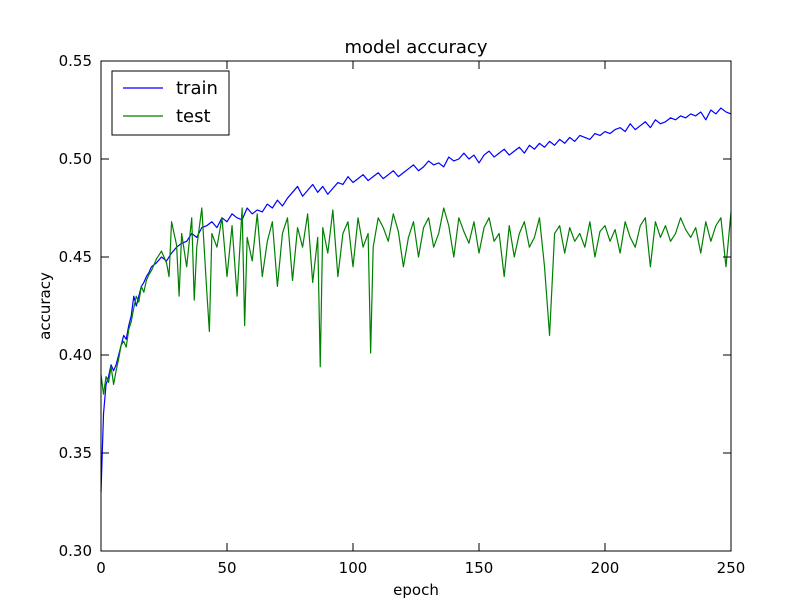 This screenshot has width=812, height=612. Describe the element at coordinates (193, 116) in the screenshot. I see `legend-label-test: test` at that location.